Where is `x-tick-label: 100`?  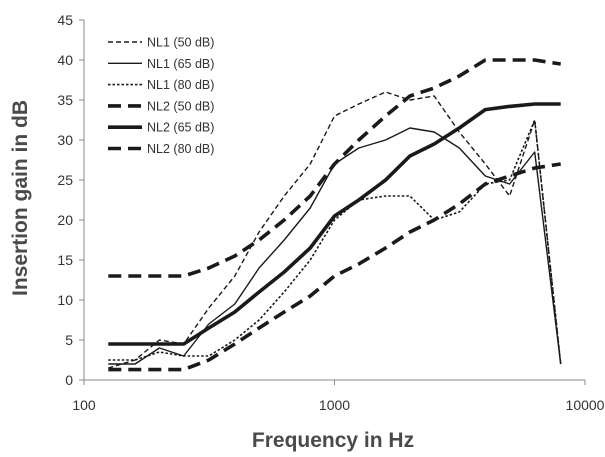 x-tick-label: 100 is located at coordinates (84, 405).